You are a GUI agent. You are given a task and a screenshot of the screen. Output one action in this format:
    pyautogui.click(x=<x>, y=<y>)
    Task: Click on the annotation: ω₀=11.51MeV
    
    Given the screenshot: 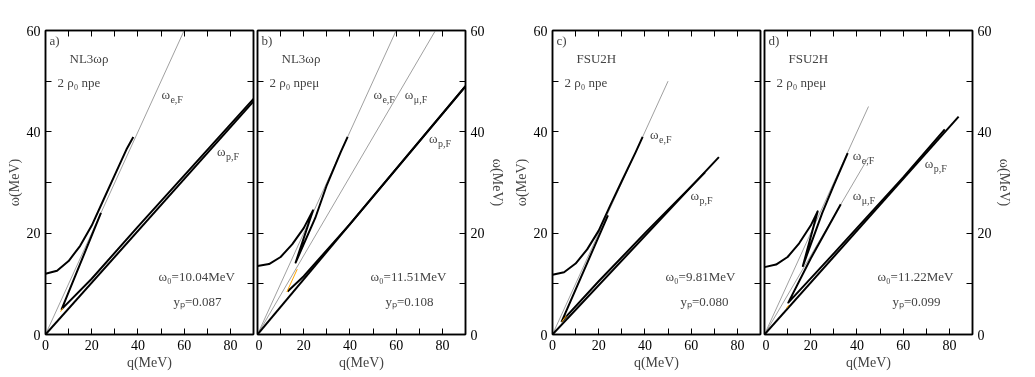 What is the action you would take?
    pyautogui.click(x=409, y=276)
    